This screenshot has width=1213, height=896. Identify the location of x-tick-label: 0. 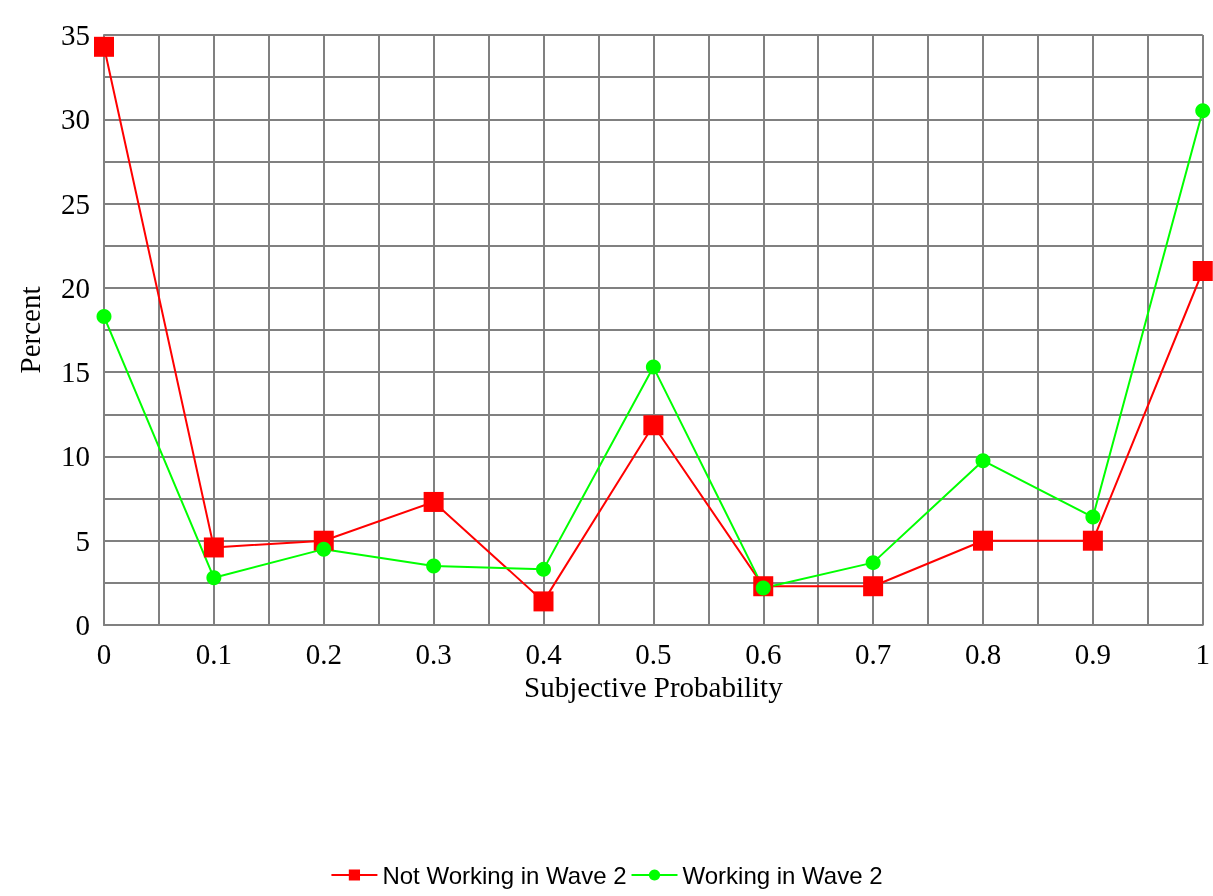
(104, 653).